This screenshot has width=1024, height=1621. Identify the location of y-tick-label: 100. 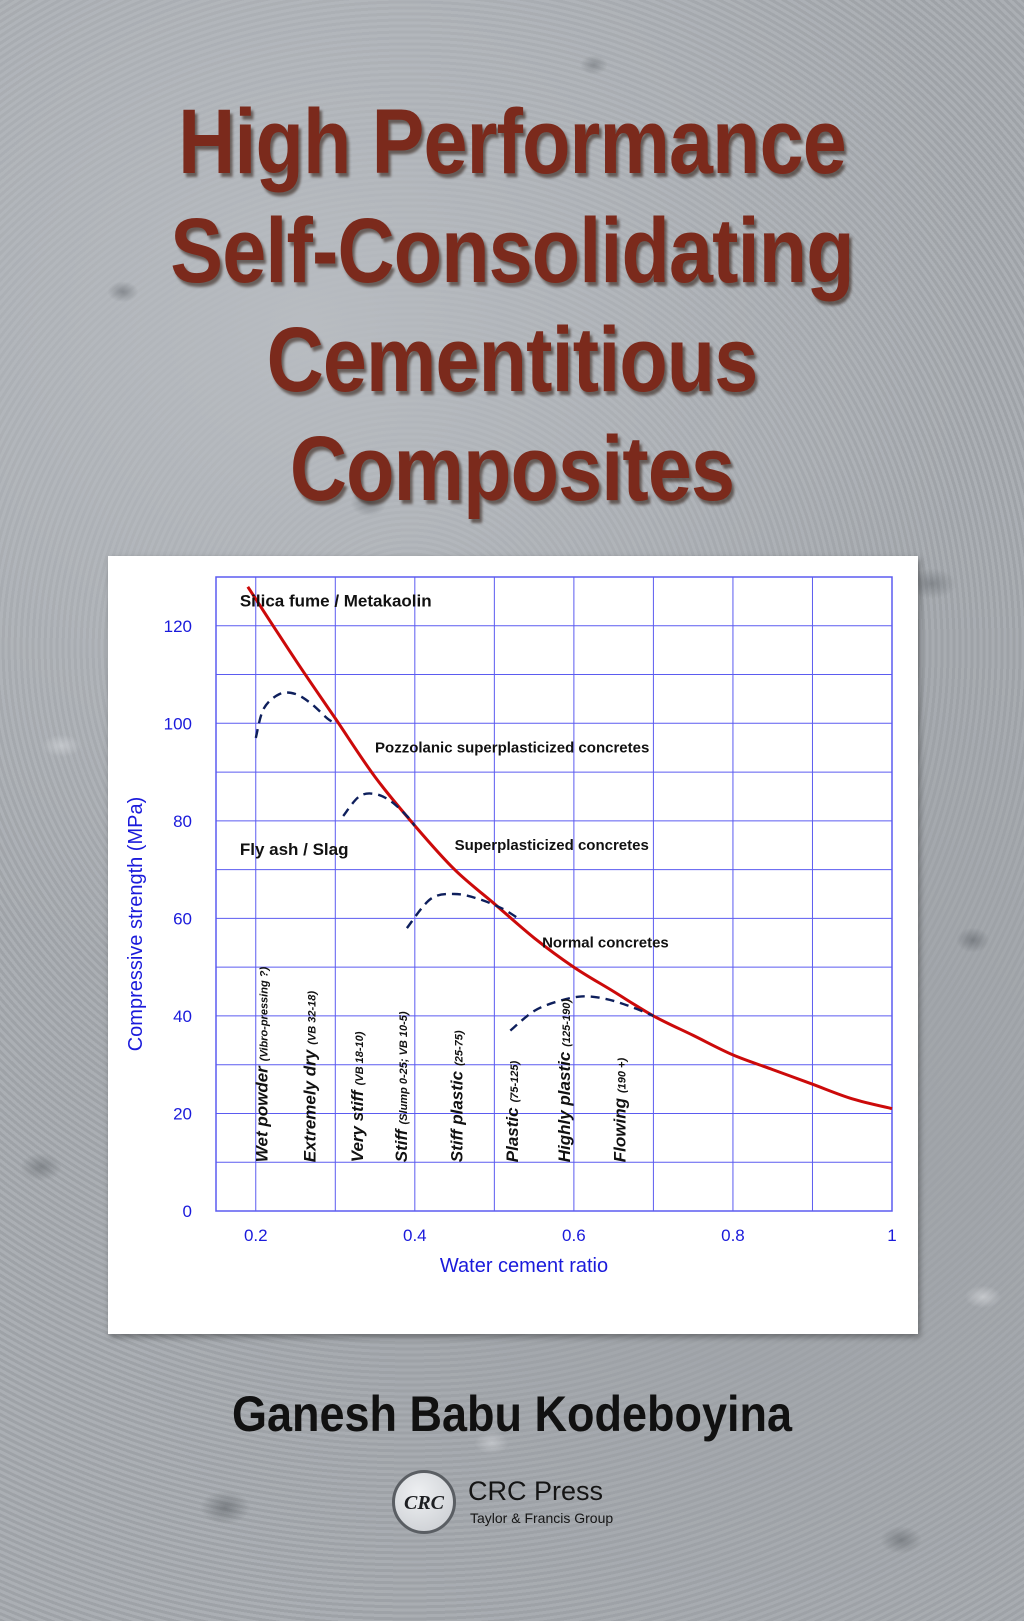
(178, 723).